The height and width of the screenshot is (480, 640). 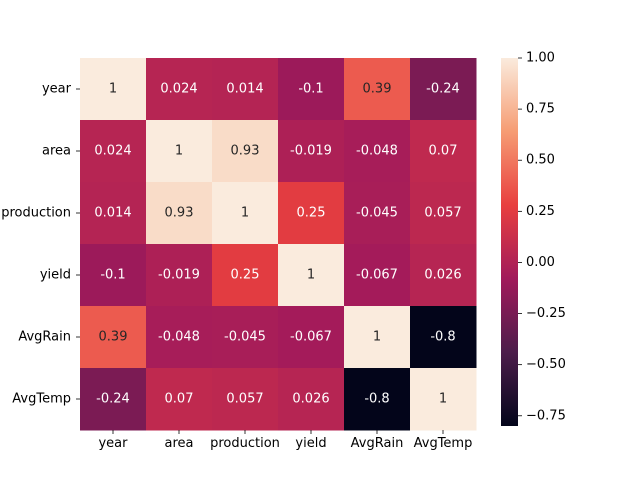 I want to click on cell-annotation-0-4: 0.39, so click(x=377, y=89).